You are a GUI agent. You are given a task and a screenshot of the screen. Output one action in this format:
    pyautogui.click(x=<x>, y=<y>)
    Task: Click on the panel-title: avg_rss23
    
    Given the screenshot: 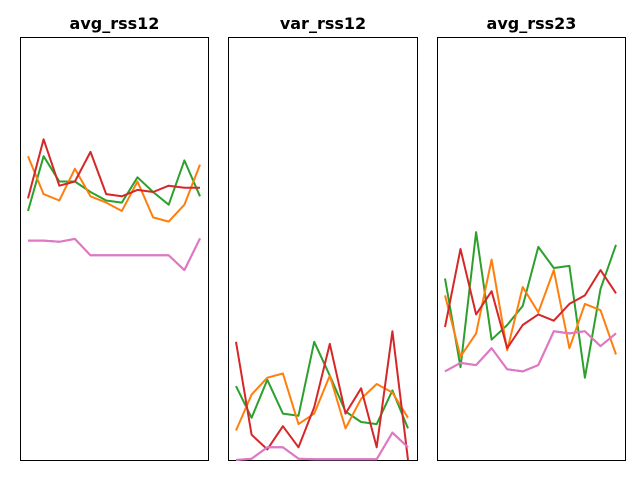 What is the action you would take?
    pyautogui.click(x=532, y=23)
    